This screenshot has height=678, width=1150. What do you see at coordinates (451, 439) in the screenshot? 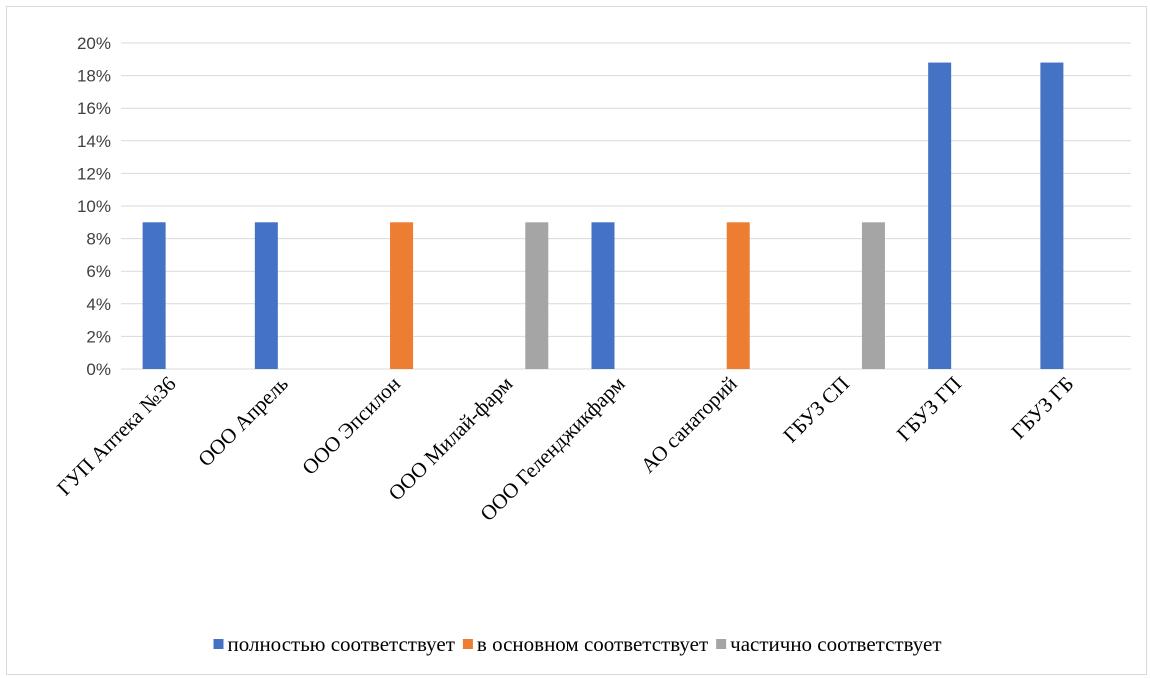
I see `x-tick-label: ООО Милай-фарм` at bounding box center [451, 439].